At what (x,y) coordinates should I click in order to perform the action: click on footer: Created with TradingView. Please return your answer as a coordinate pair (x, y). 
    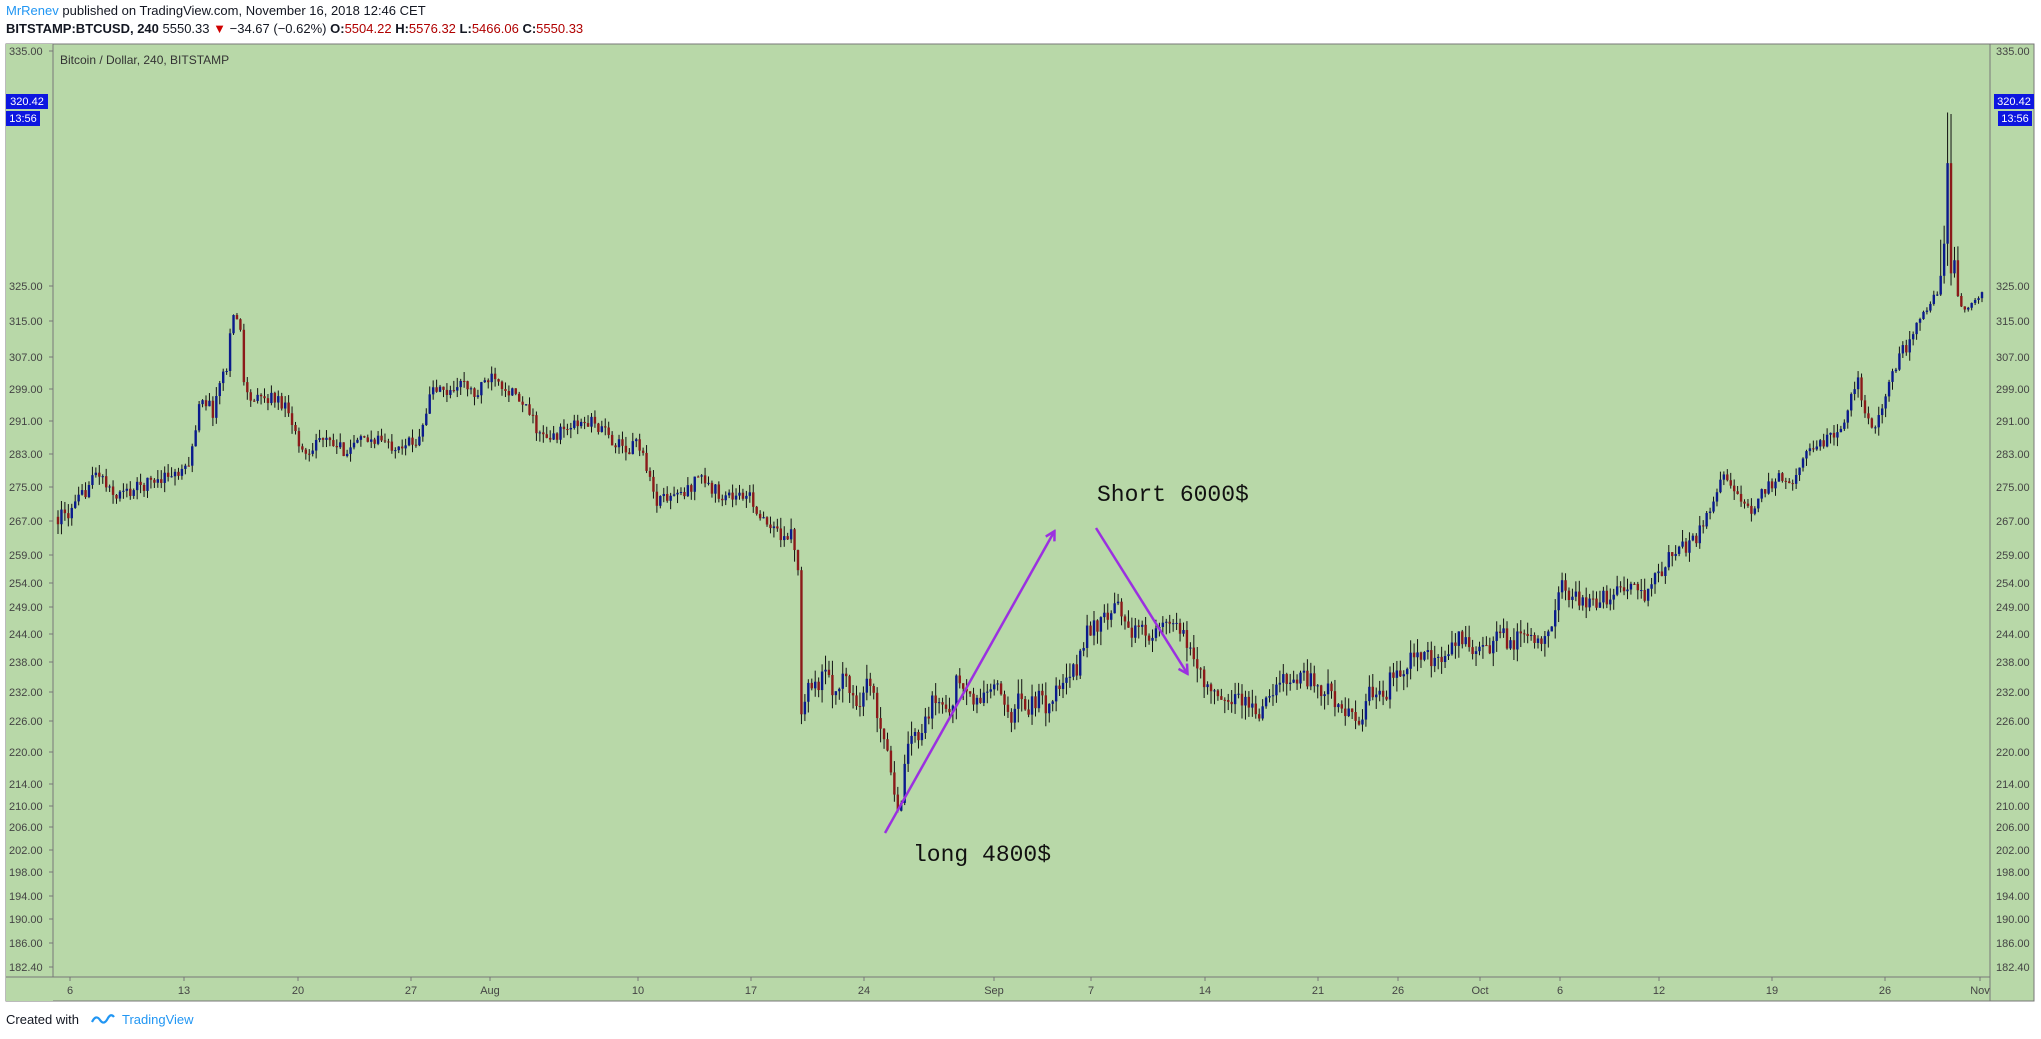
    Looking at the image, I should click on (100, 1020).